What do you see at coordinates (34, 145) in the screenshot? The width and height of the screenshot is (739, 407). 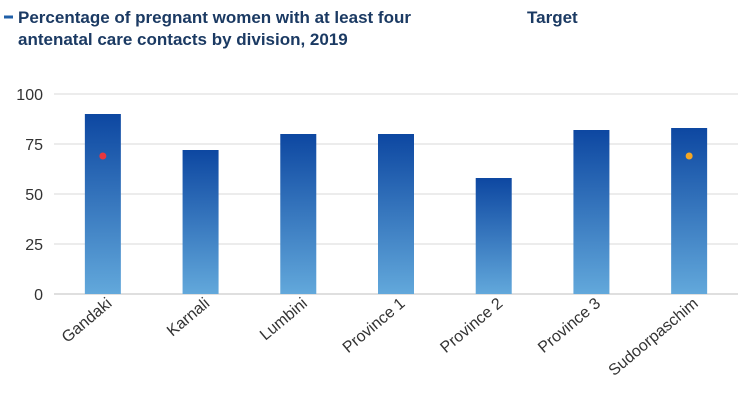 I see `y-tick-label: 75` at bounding box center [34, 145].